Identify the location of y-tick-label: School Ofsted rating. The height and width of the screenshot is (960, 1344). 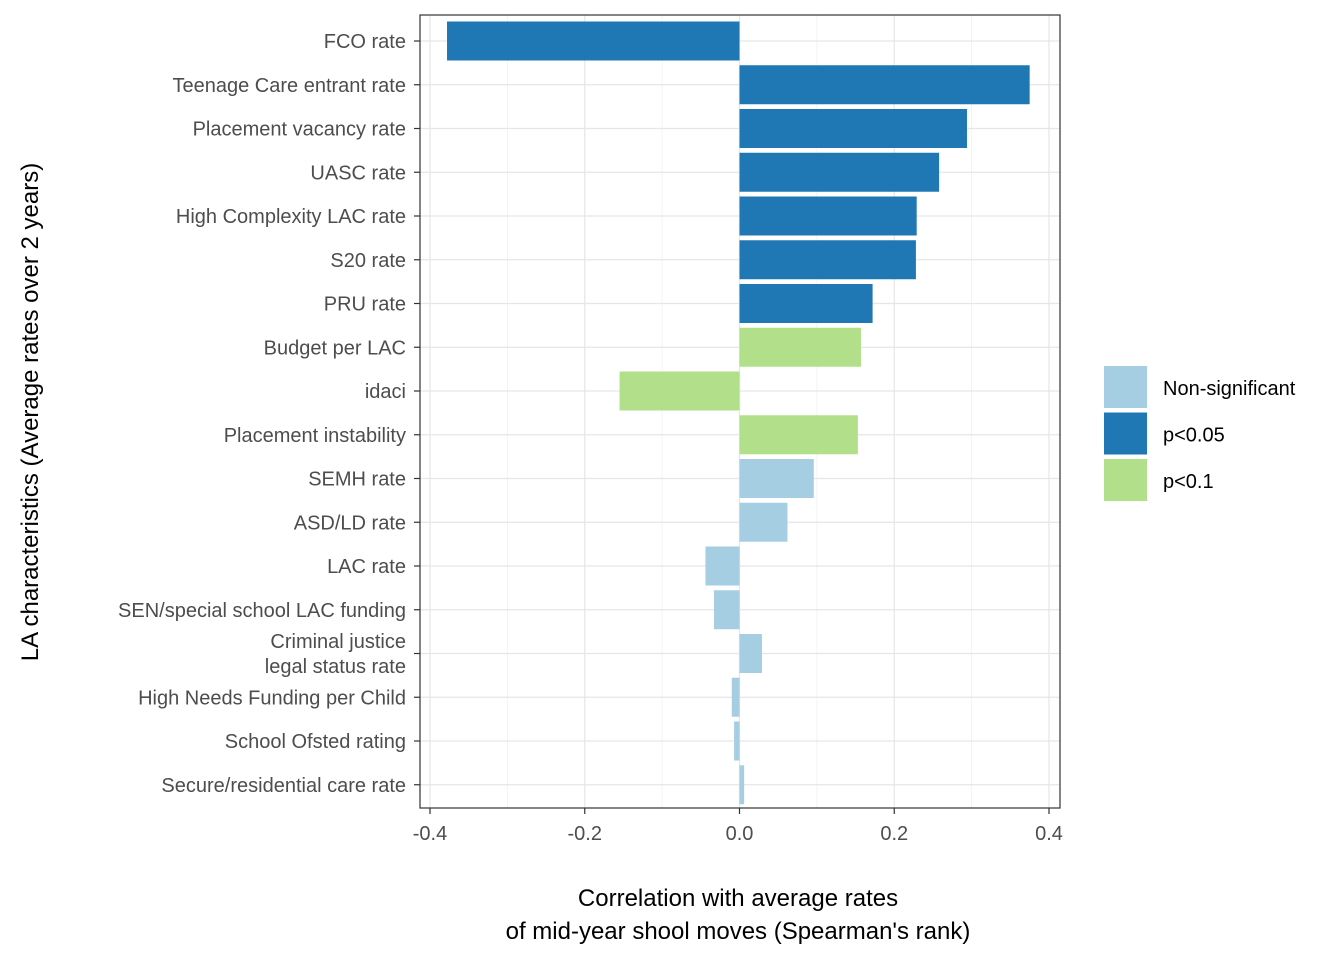
(315, 742).